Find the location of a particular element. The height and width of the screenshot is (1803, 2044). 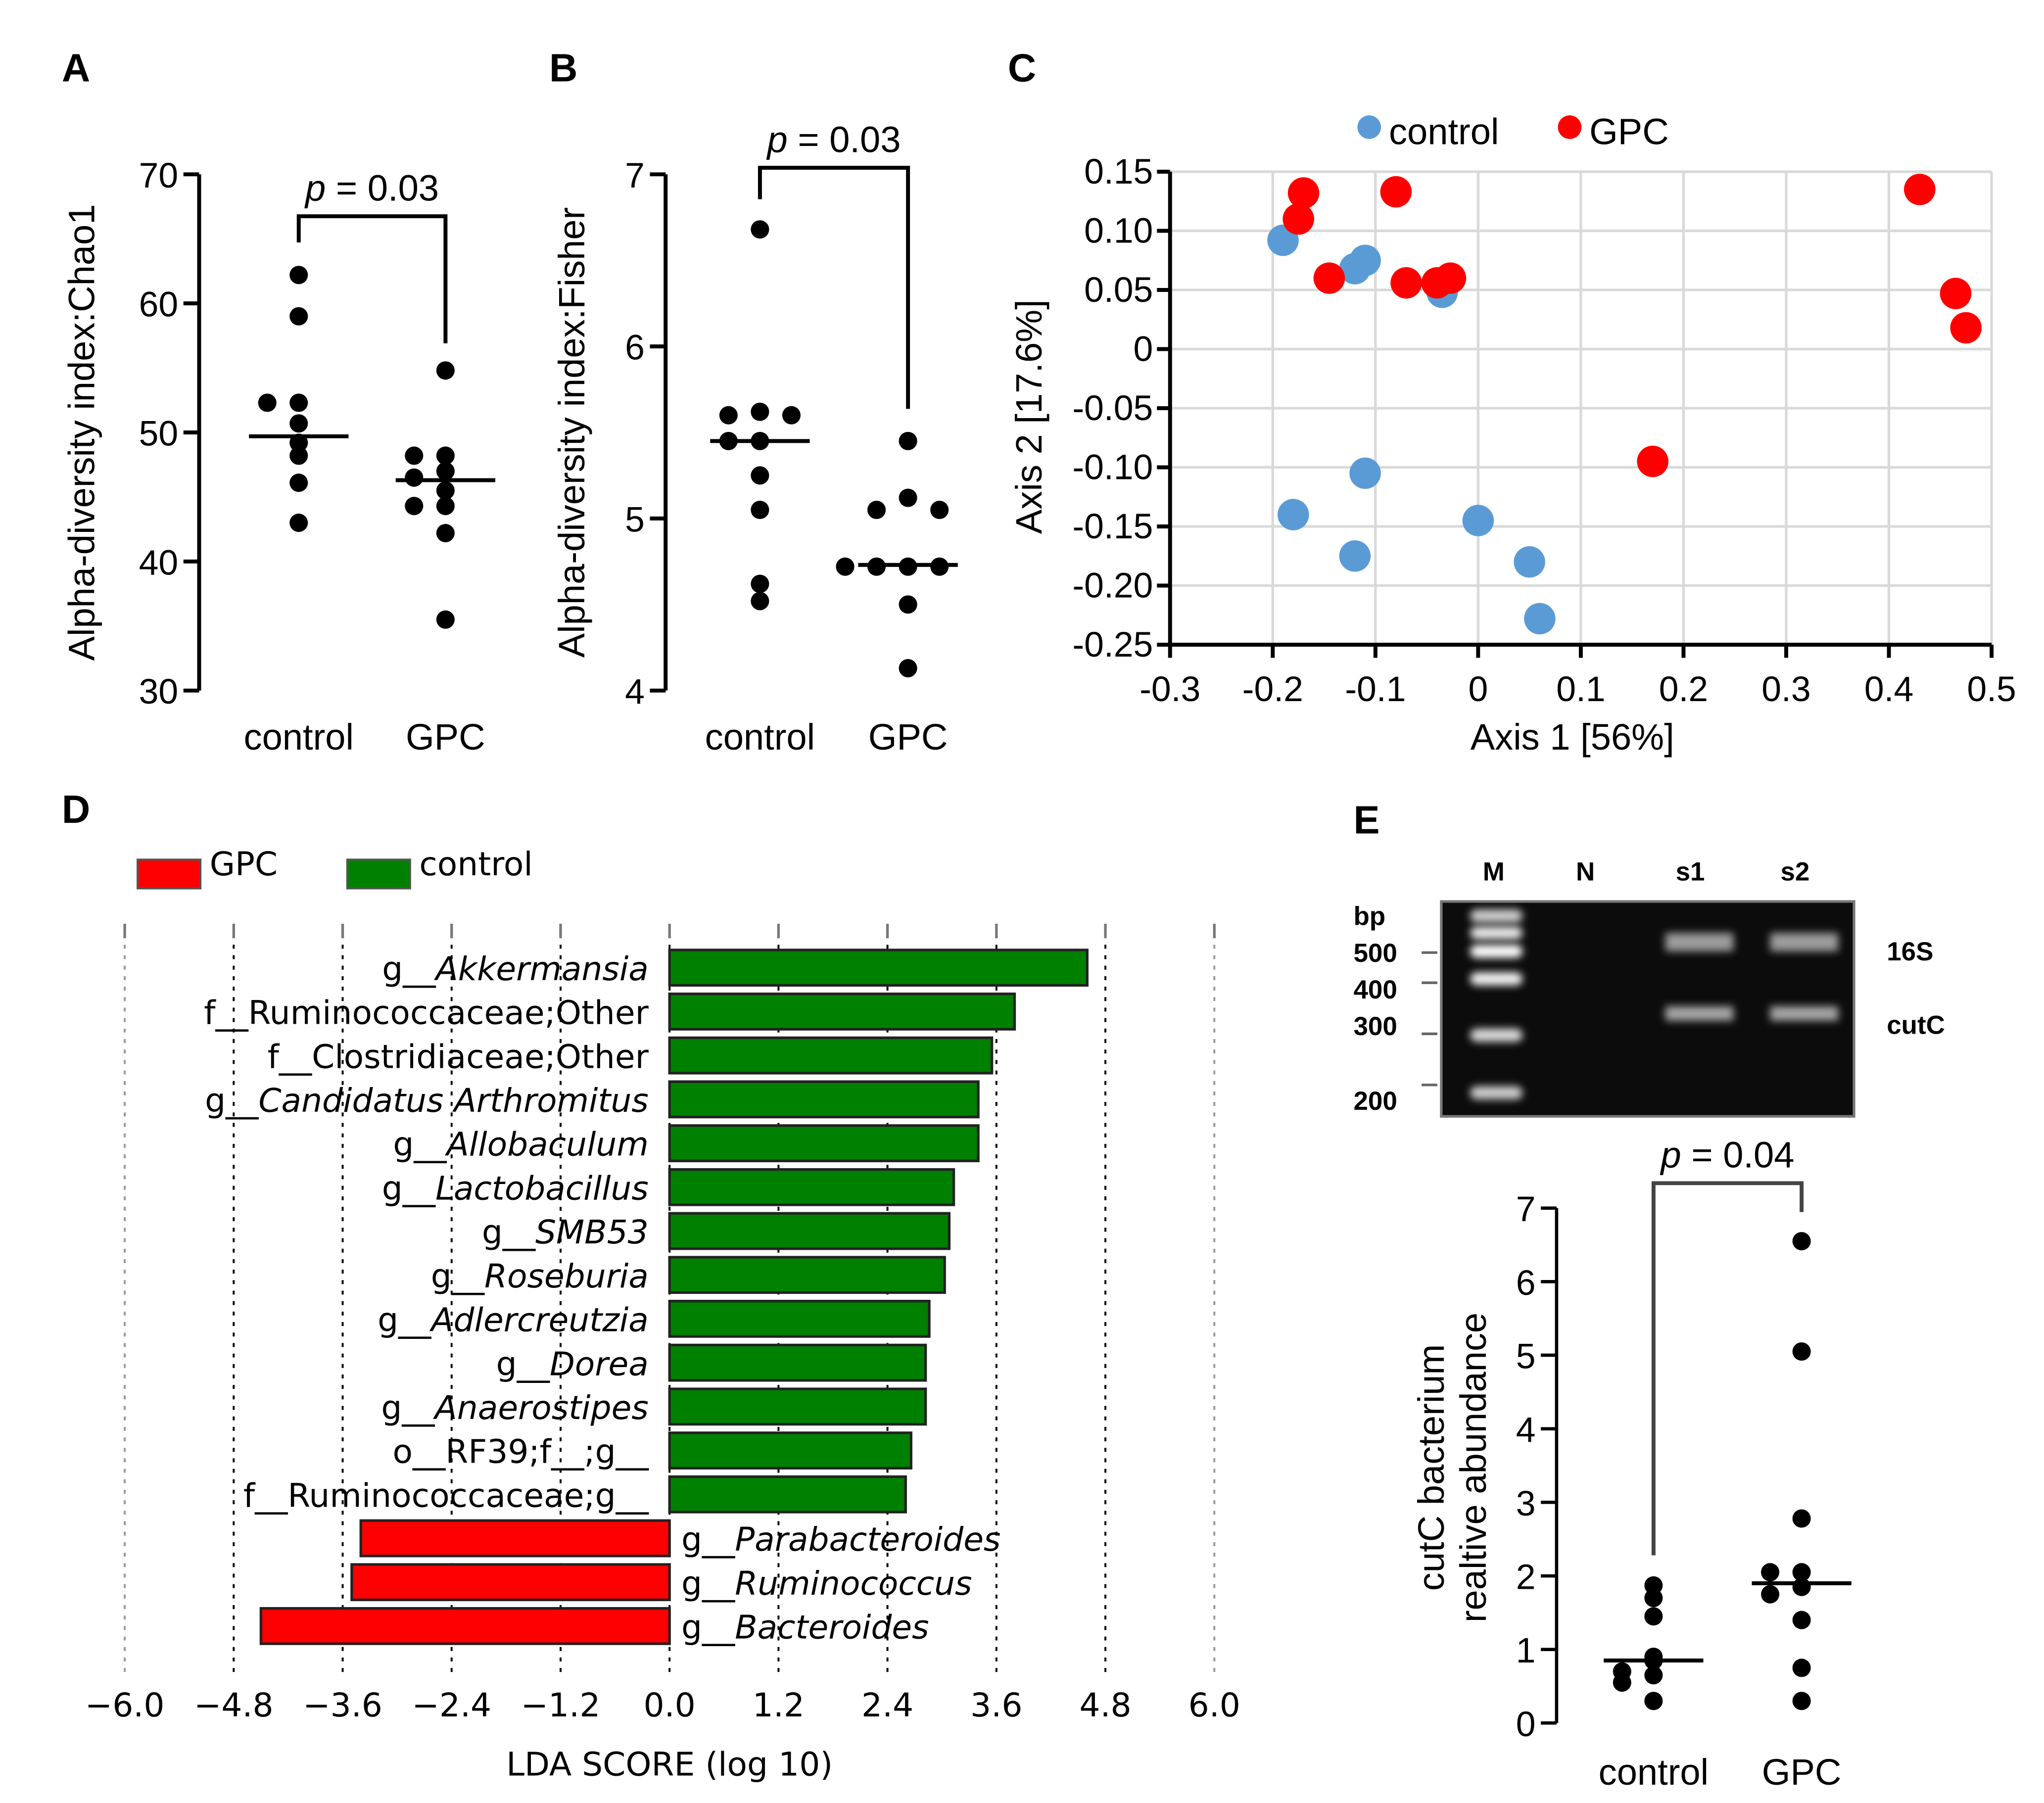

x-tick-label: 0.4 is located at coordinates (1888, 689).